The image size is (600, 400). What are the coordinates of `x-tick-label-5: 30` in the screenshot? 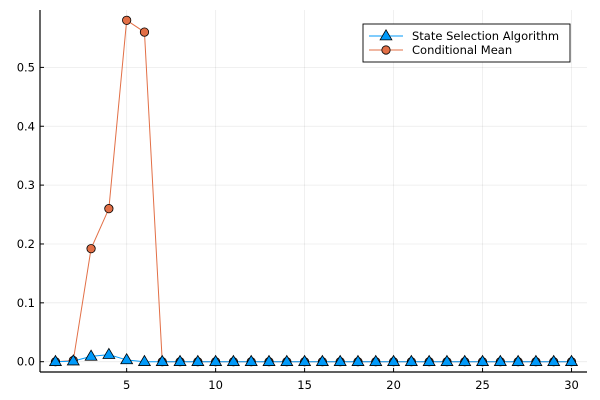 It's located at (571, 385).